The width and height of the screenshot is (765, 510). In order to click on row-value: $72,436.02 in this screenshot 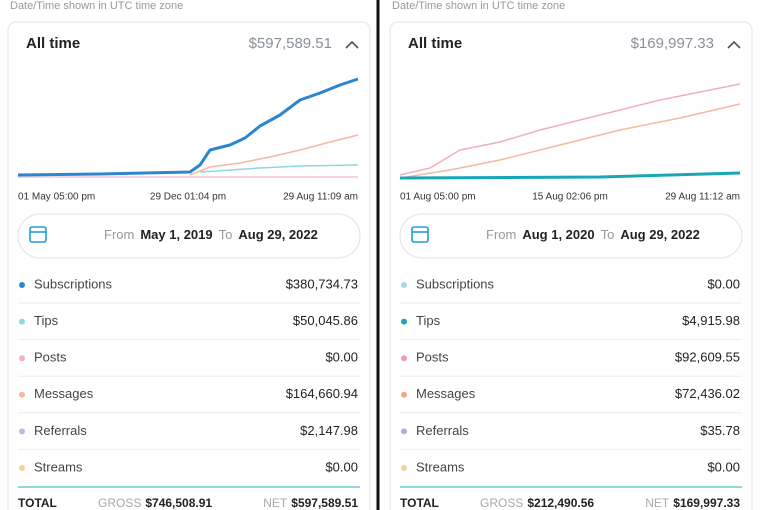, I will do `click(707, 393)`.